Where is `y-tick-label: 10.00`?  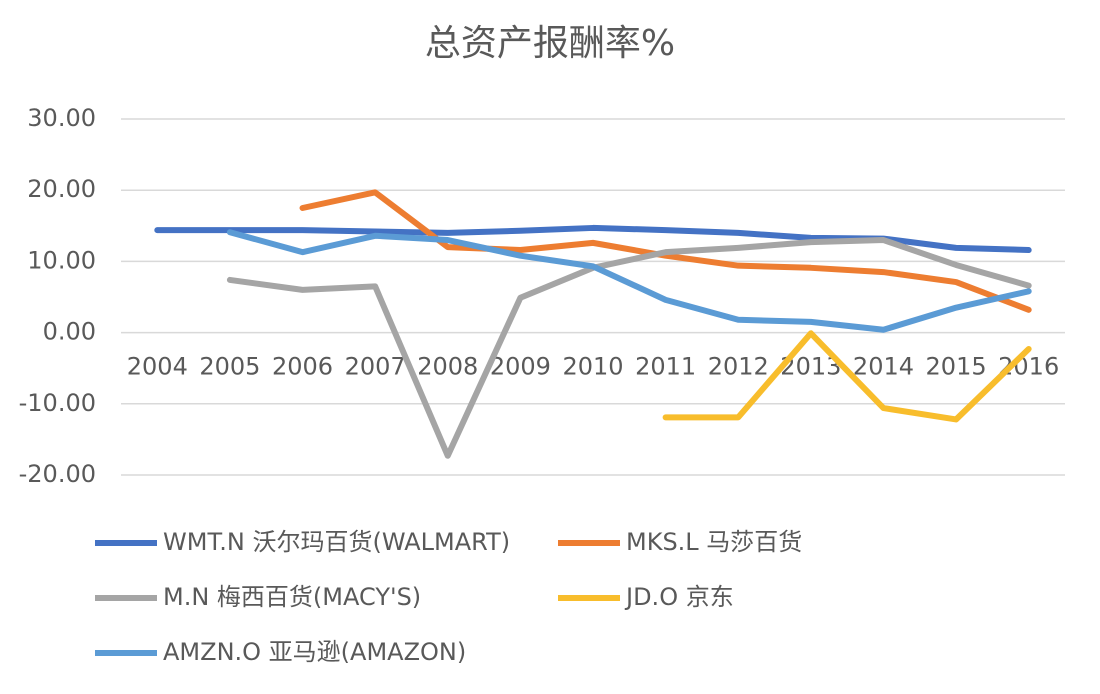
y-tick-label: 10.00 is located at coordinates (61, 260).